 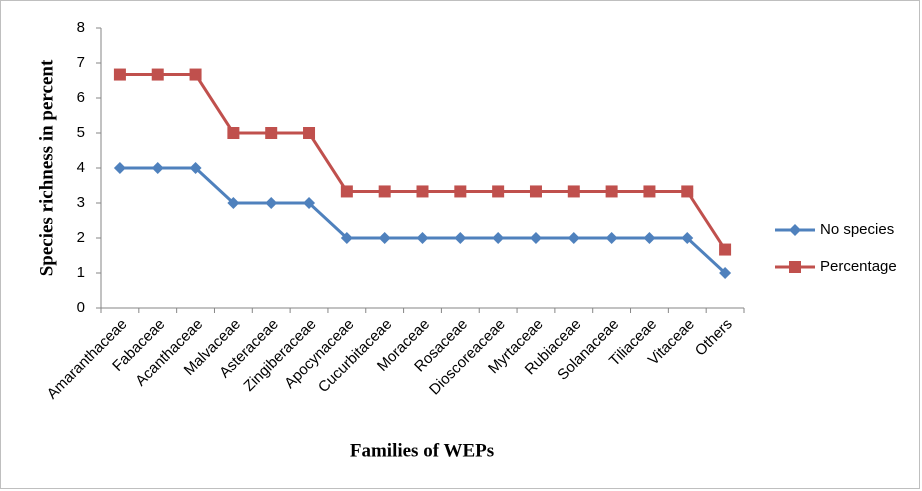 I want to click on legend-label: No species, so click(x=857, y=229).